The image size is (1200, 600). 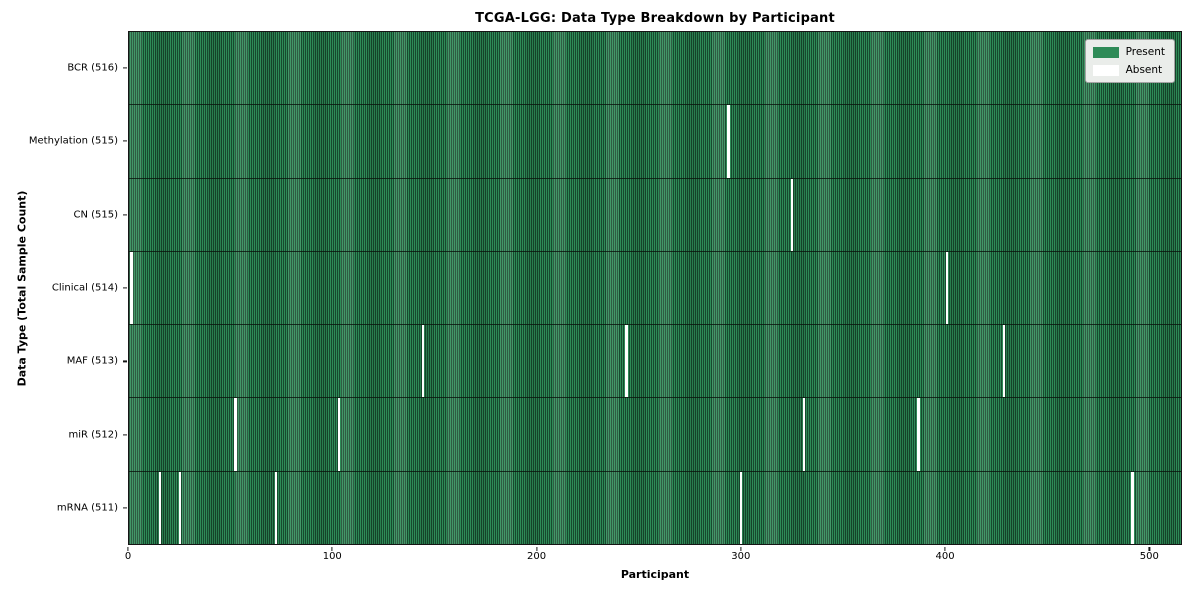 I want to click on row-methylation, so click(x=655, y=142).